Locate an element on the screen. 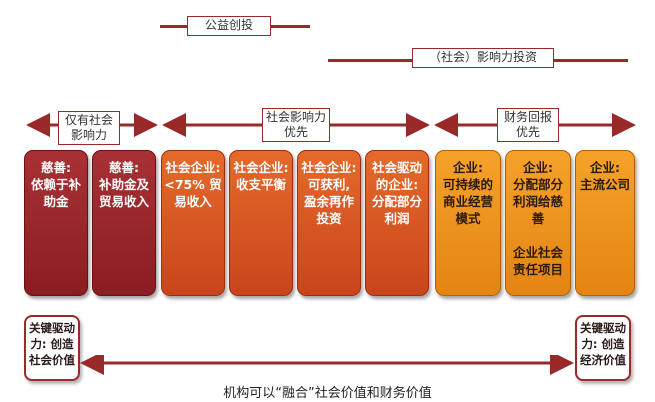 This screenshot has height=402, width=655. impact-investing-label: （社会）影响力投资 is located at coordinates (483, 58).